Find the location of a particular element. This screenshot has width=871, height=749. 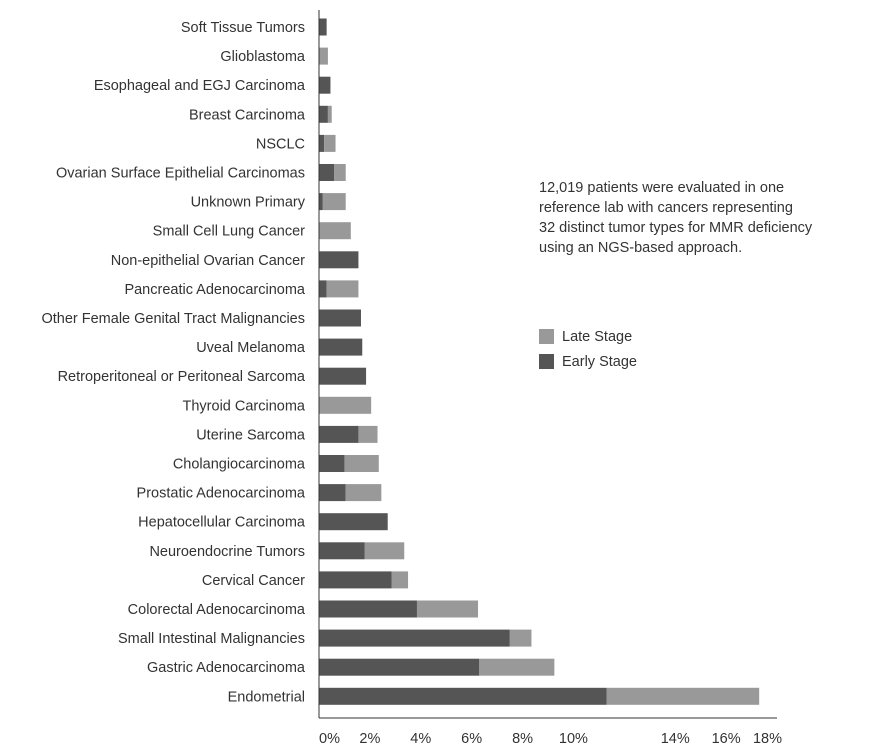

bar-early-stage-unknown-primary is located at coordinates (321, 202).